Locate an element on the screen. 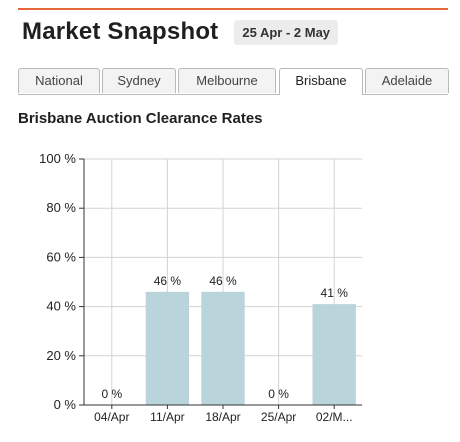 The height and width of the screenshot is (442, 460). top-accent-rule is located at coordinates (233, 9).